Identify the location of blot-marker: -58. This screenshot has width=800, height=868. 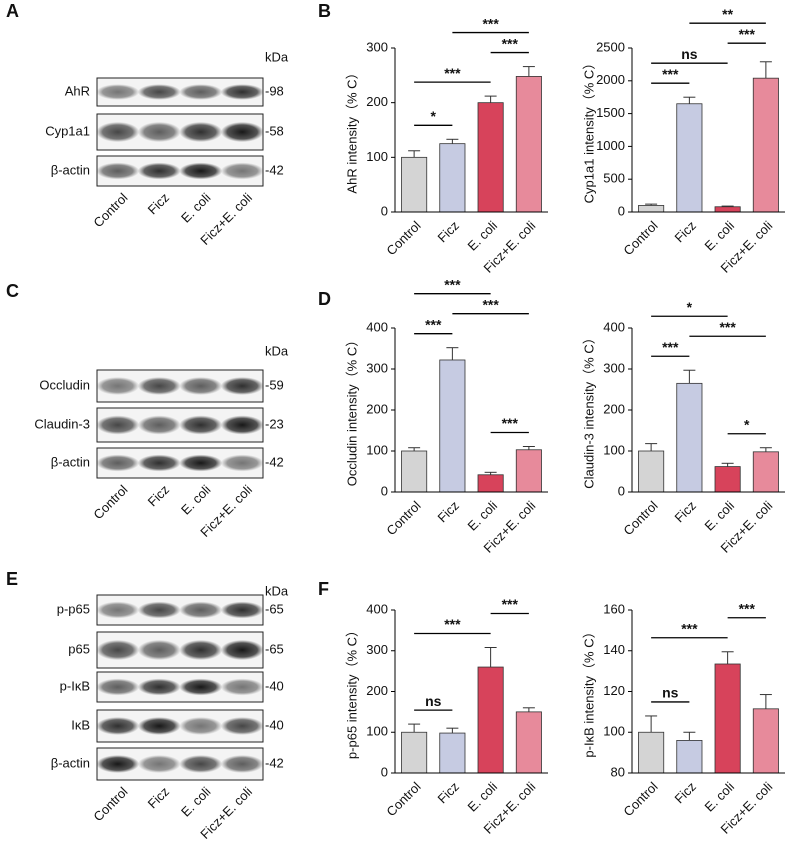
(274, 130).